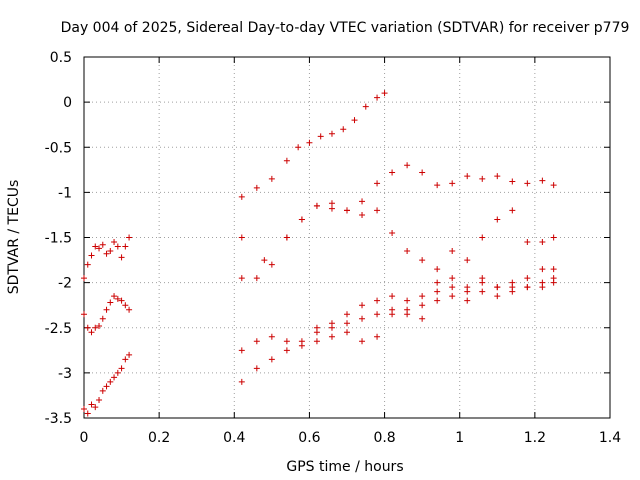 This screenshot has height=480, width=640. I want to click on series-early-bottom, so click(107, 384).